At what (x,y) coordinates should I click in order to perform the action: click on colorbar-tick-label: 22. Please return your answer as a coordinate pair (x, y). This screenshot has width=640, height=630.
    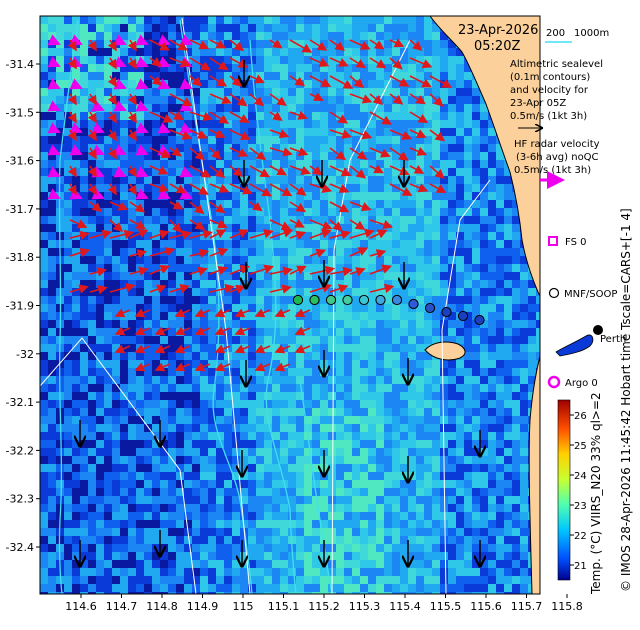
    Looking at the image, I should click on (580, 536).